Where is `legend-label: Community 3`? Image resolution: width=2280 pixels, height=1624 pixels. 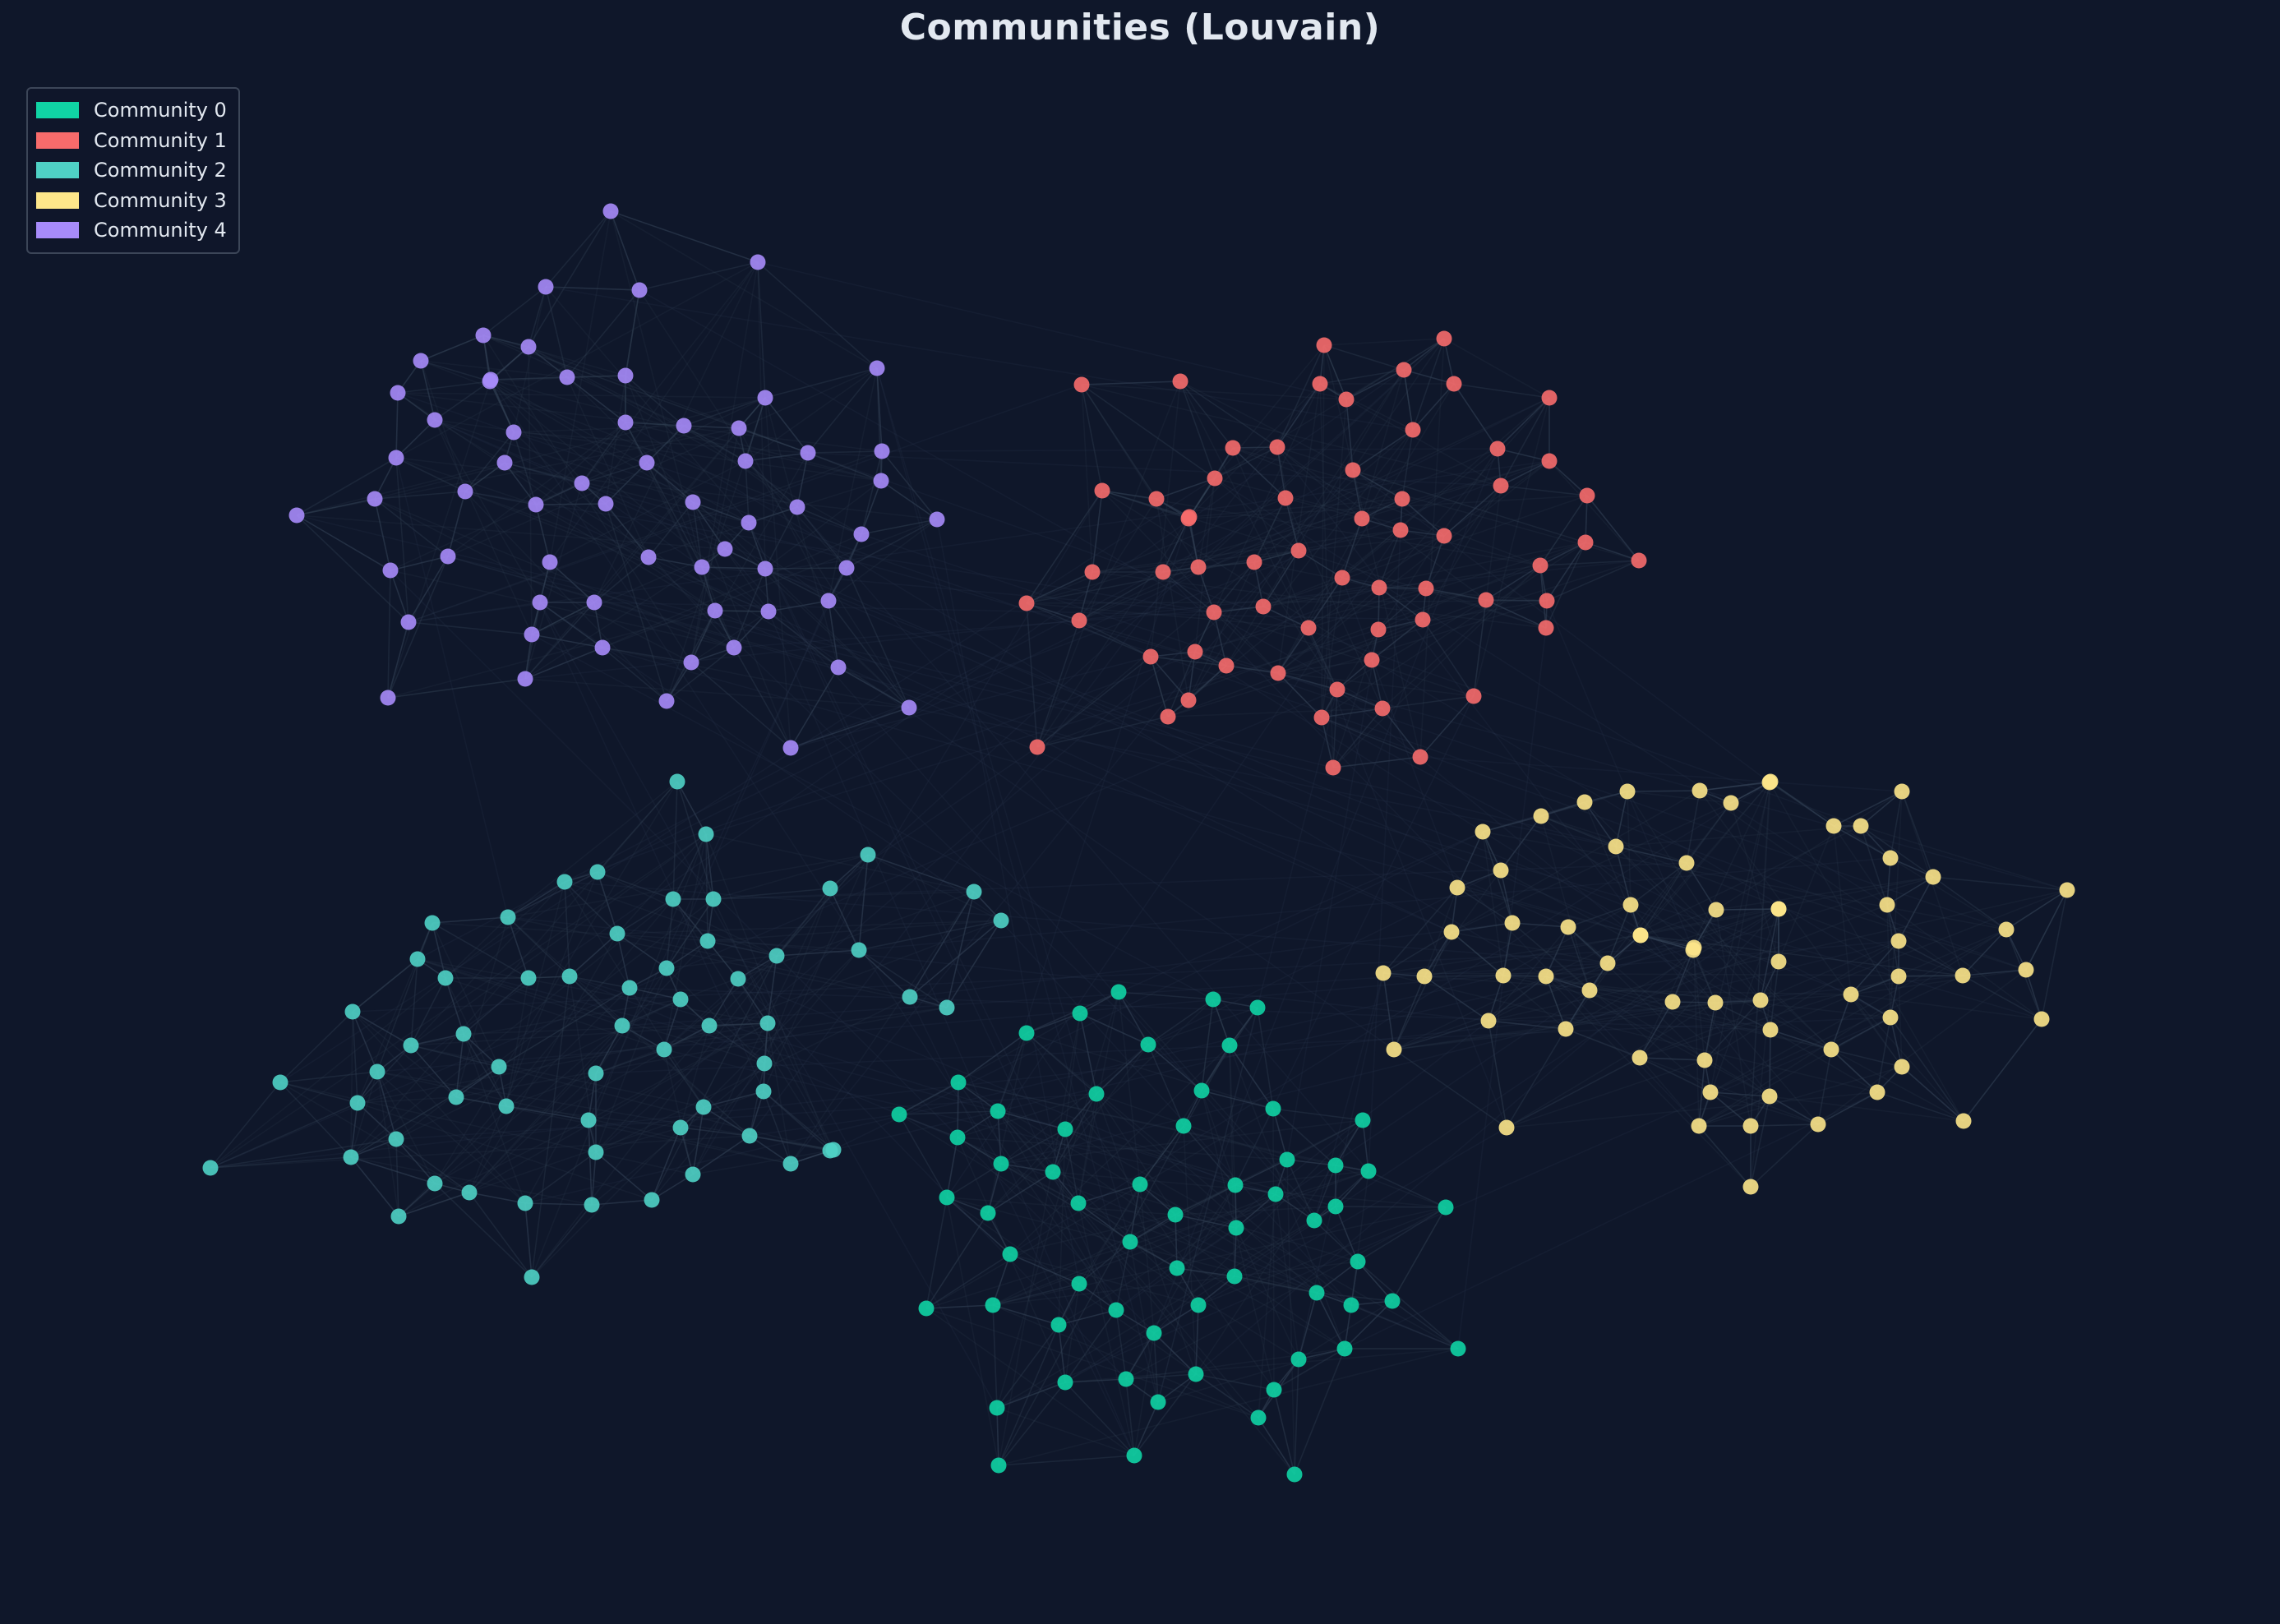
legend-label: Community 3 is located at coordinates (160, 200).